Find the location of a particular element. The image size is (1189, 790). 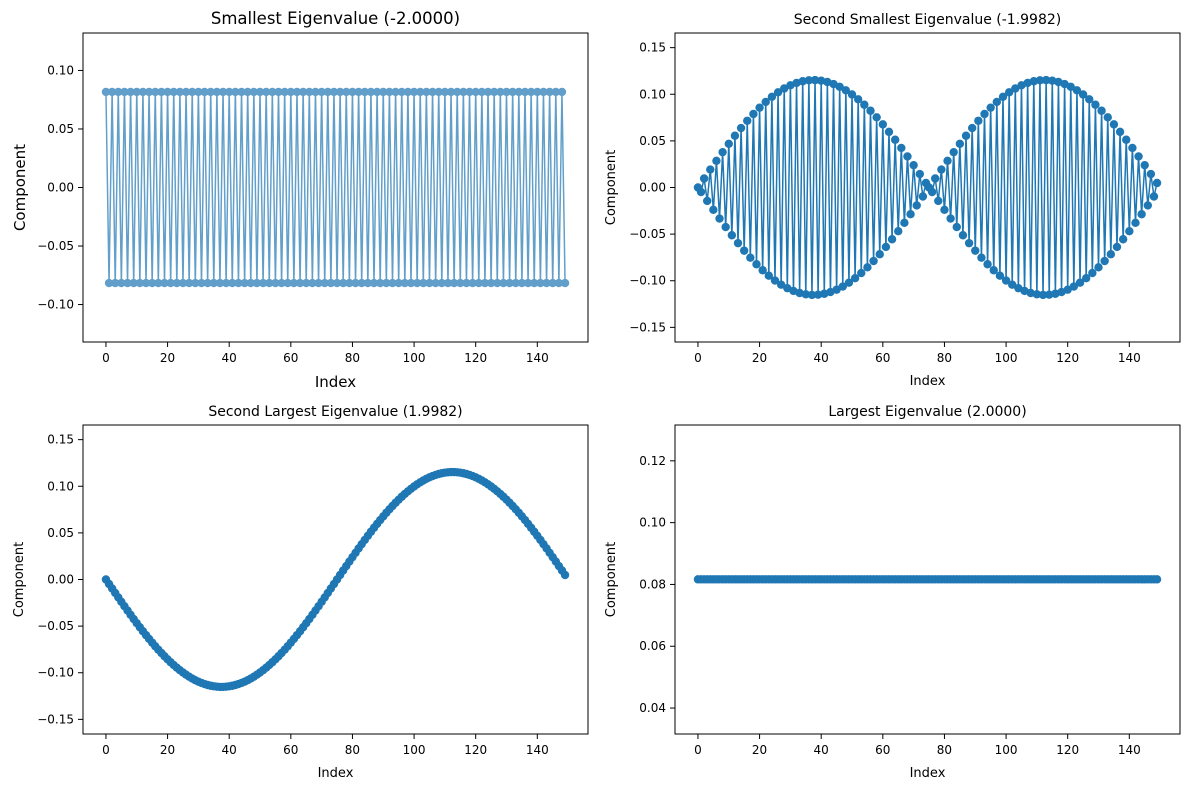

y-tick-label: 0.08 is located at coordinates (652, 584).